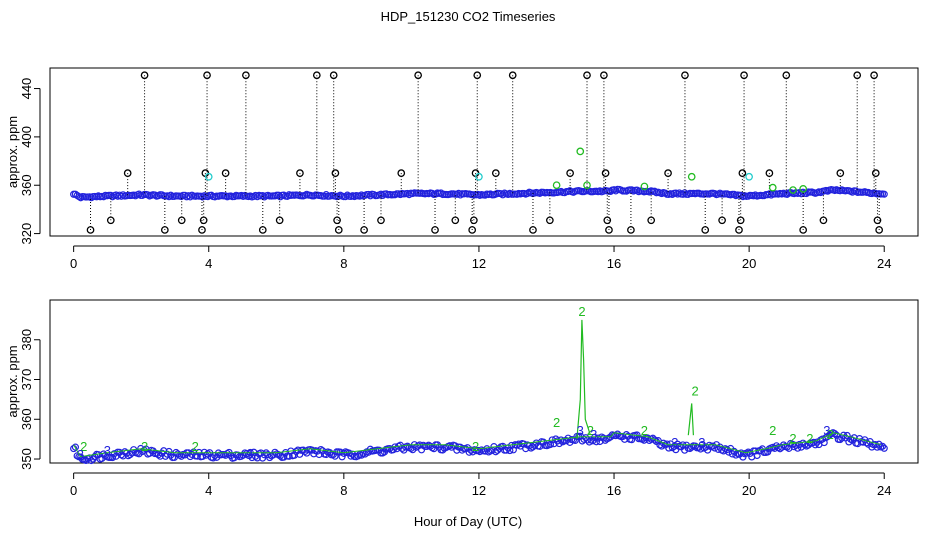 The height and width of the screenshot is (540, 936). What do you see at coordinates (479, 176) in the screenshot?
I see `cyan-point` at bounding box center [479, 176].